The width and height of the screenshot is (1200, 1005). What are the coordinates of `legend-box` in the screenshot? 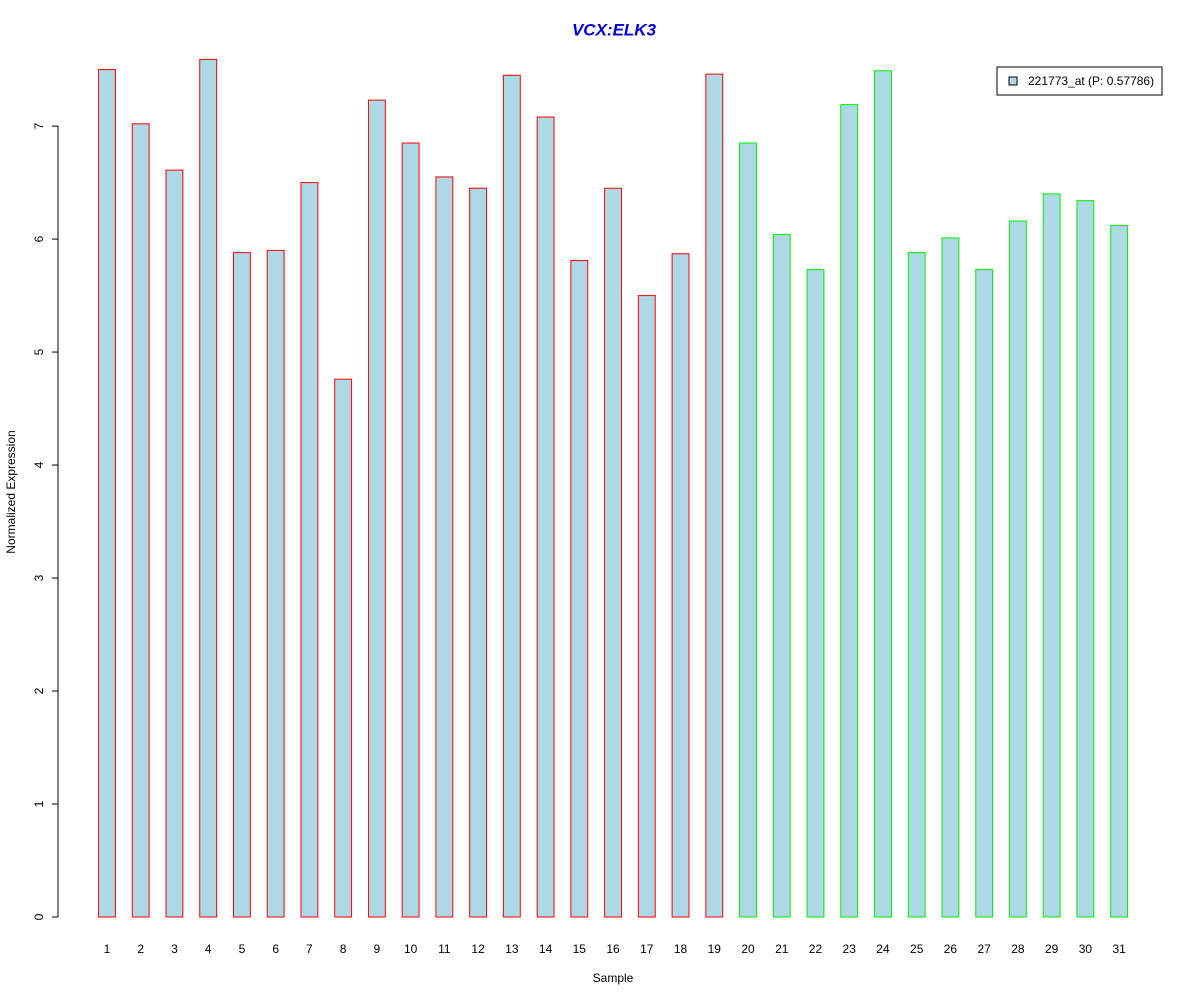 It's located at (1079, 81).